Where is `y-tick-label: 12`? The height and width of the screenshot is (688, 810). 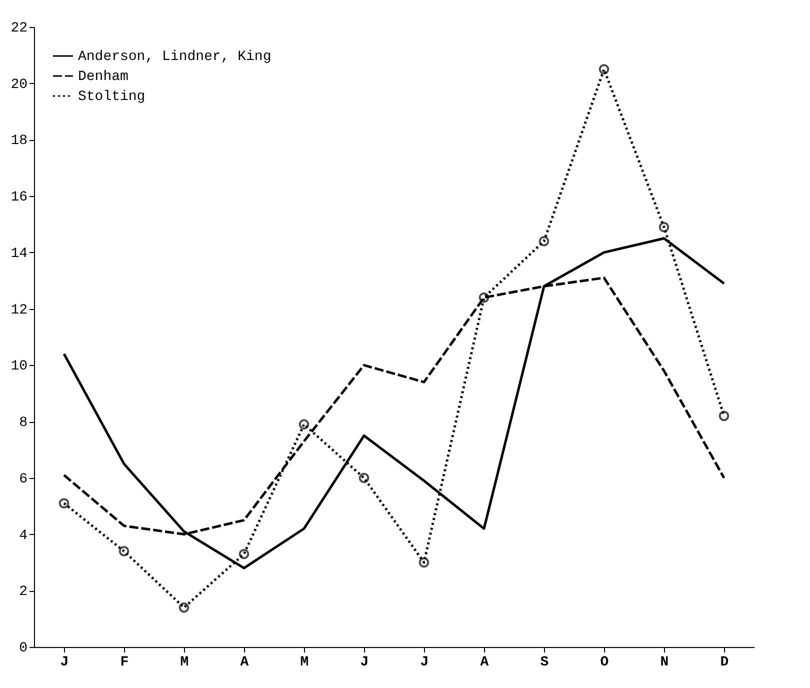
y-tick-label: 12 is located at coordinates (19, 310).